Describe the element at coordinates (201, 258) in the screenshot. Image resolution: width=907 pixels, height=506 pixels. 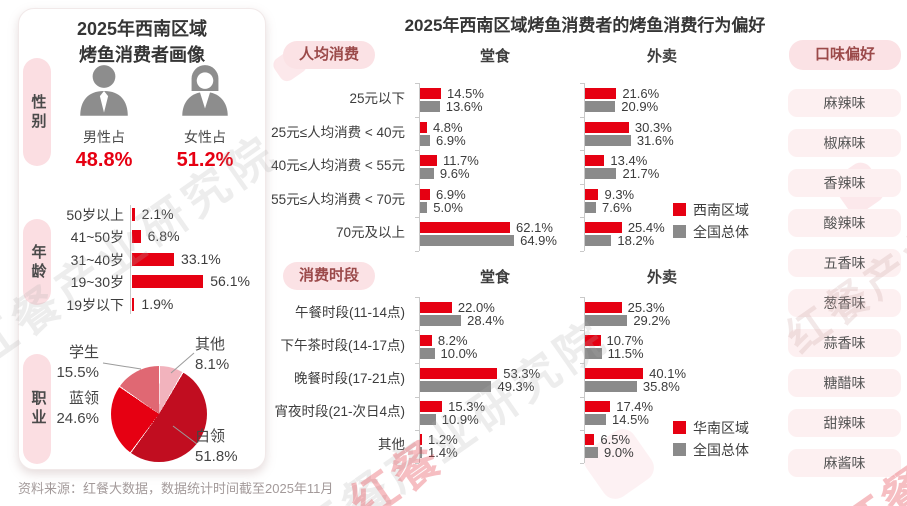
I see `age-bar-value: 33.1%` at that location.